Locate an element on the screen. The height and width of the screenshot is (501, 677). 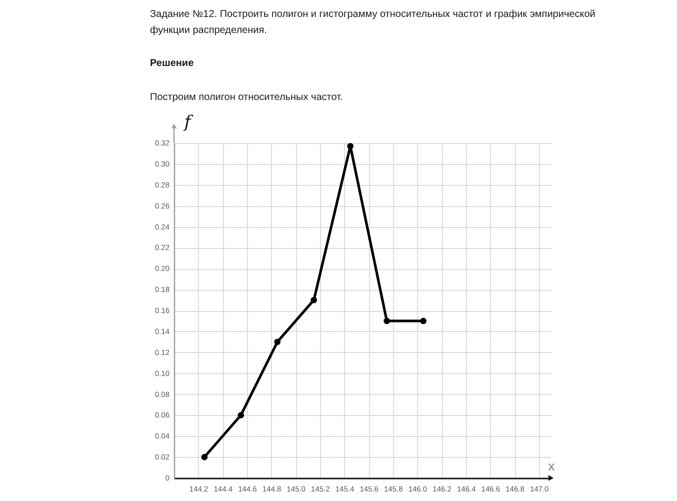
y-axis-title: f is located at coordinates (188, 122).